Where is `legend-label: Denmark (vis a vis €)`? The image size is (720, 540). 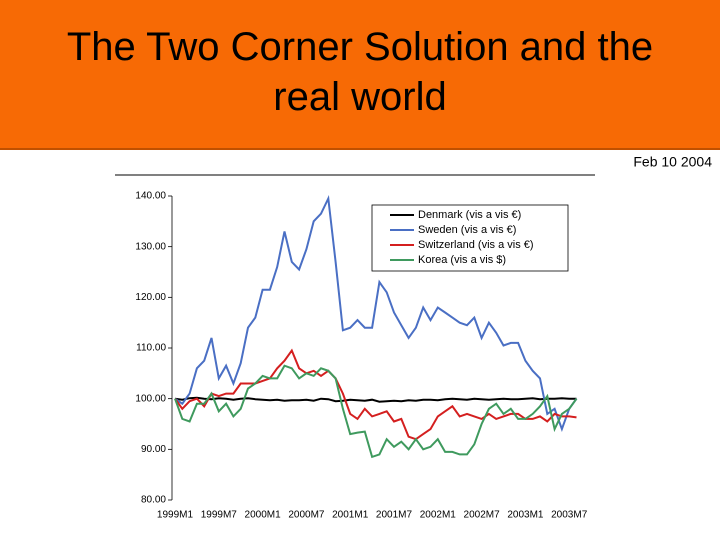 legend-label: Denmark (vis a vis €) is located at coordinates (469, 215).